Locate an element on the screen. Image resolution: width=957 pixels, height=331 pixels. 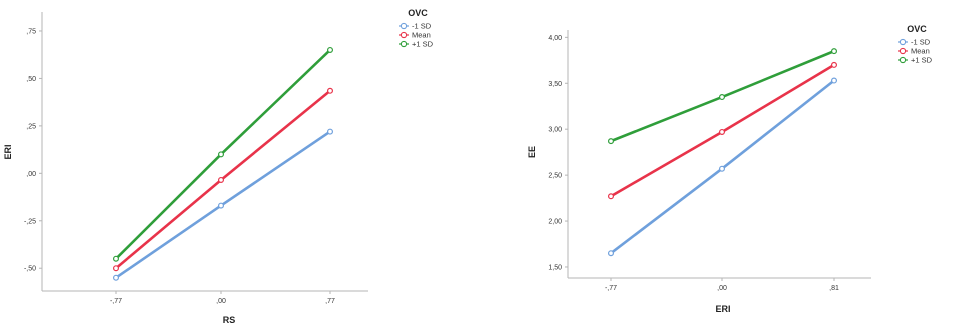
y-tick-label: -,50 is located at coordinates (30, 269).